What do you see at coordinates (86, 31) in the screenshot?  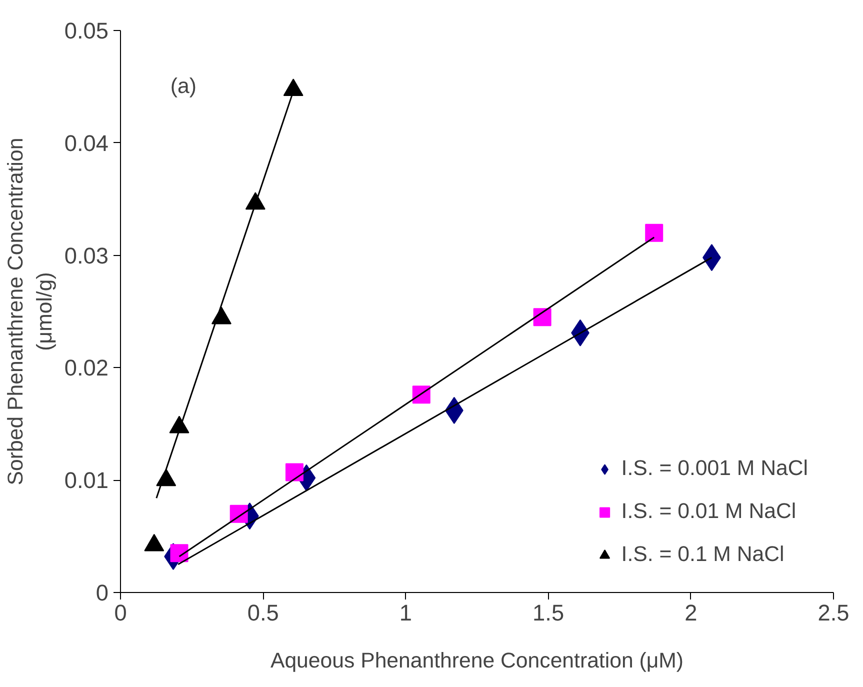 I see `y-tick-label: 0.05` at bounding box center [86, 31].